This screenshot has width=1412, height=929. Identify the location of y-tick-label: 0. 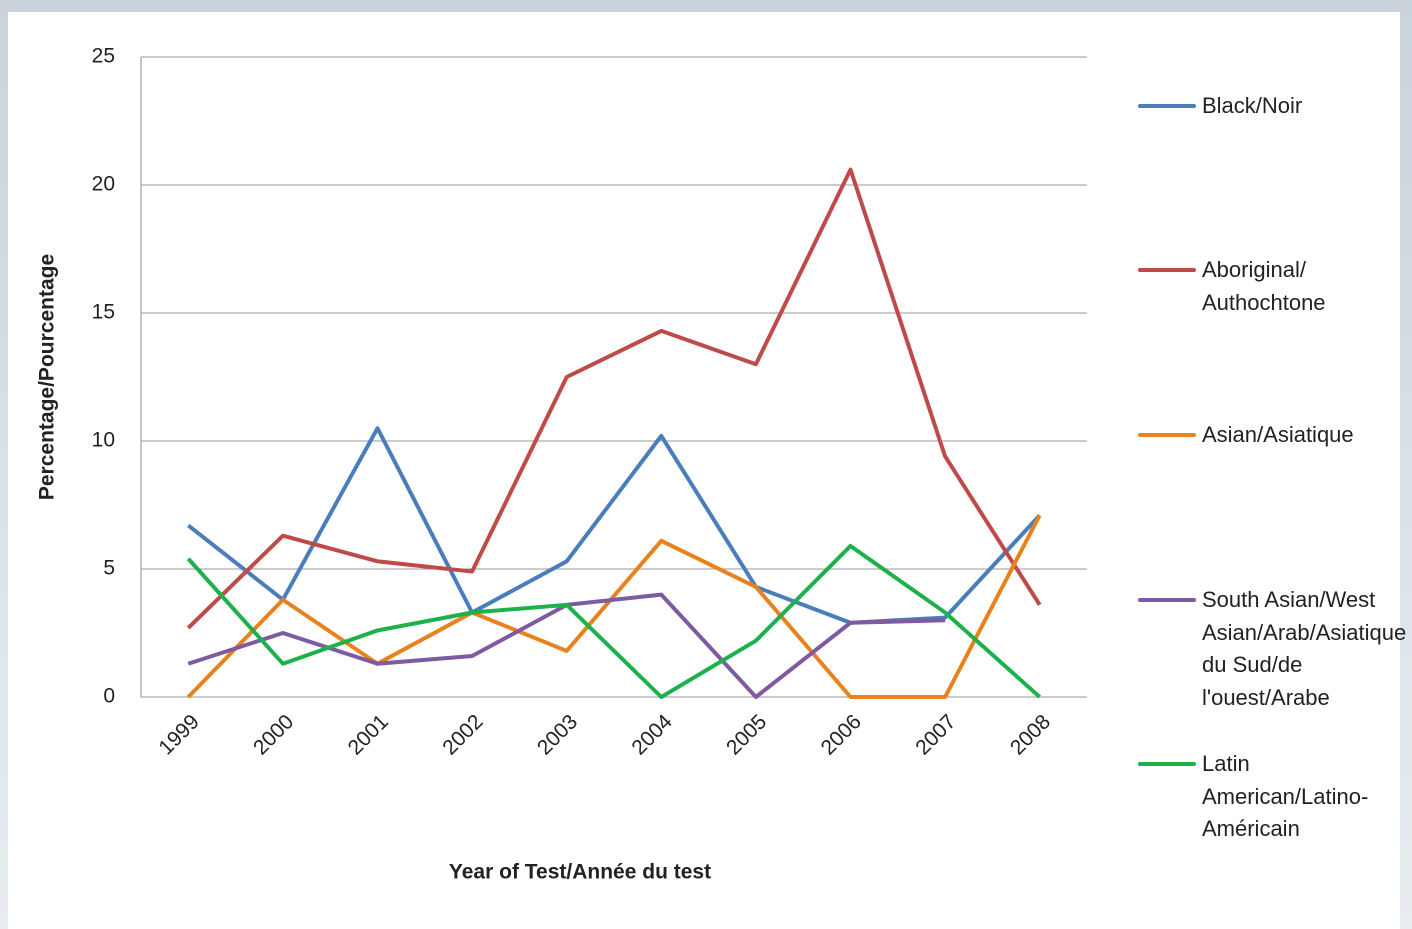
(109, 696).